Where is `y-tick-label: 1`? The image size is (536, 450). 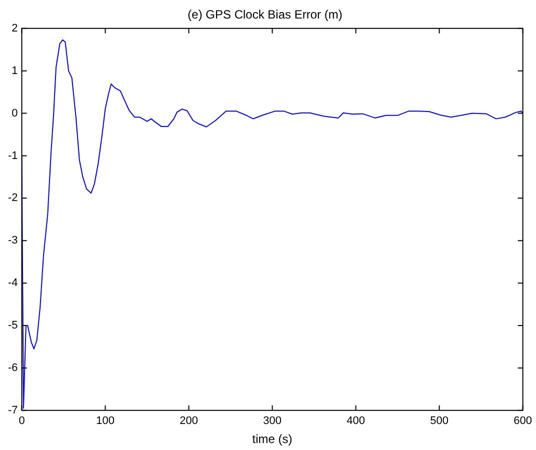
y-tick-label: 1 is located at coordinates (15, 70).